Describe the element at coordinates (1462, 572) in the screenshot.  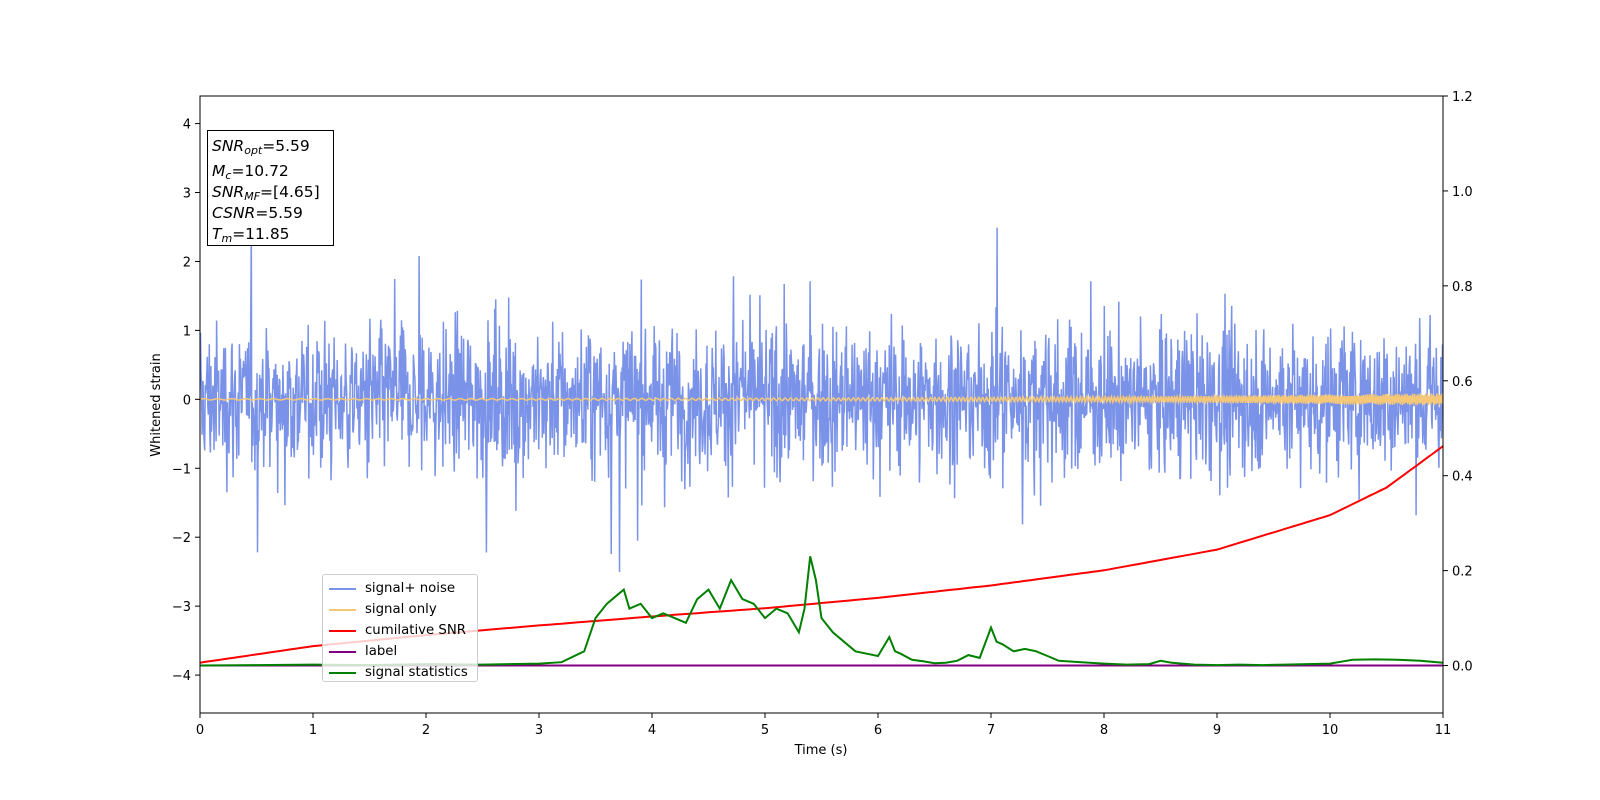
I see `y2-tick-label: 0.2` at that location.